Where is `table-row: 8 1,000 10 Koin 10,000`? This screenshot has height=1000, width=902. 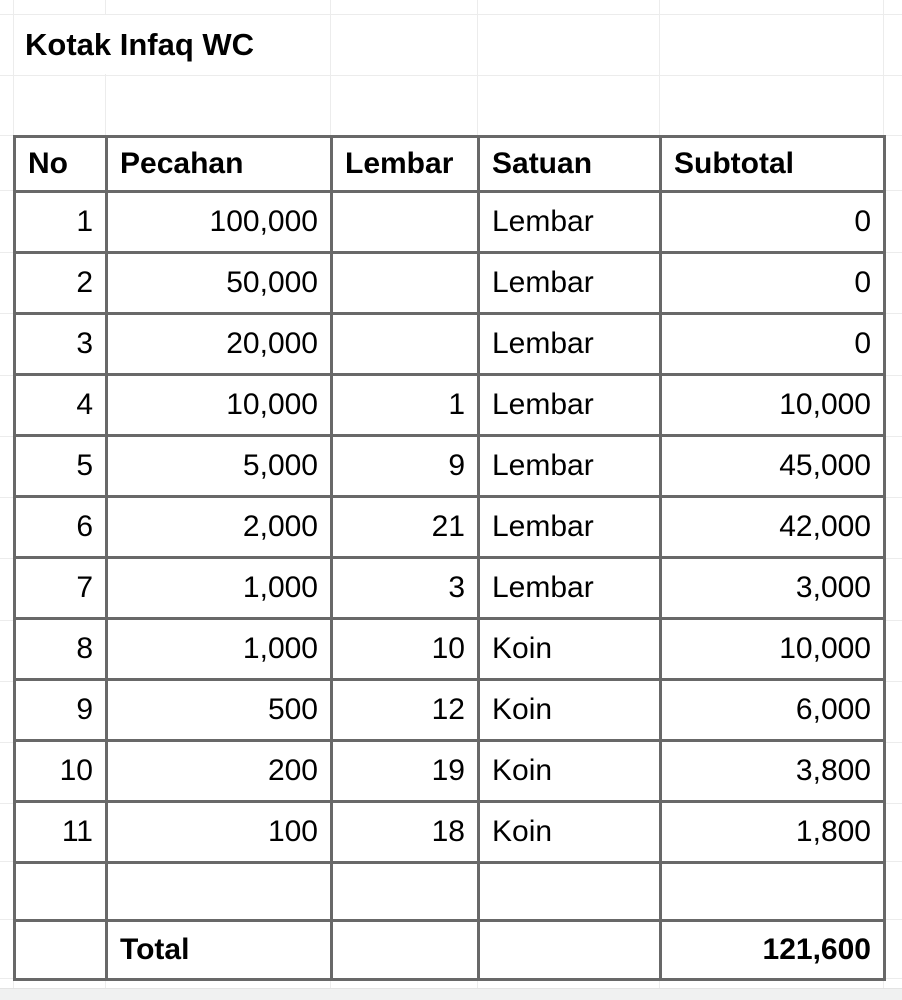 table-row: 8 1,000 10 Koin 10,000 is located at coordinates (449, 649).